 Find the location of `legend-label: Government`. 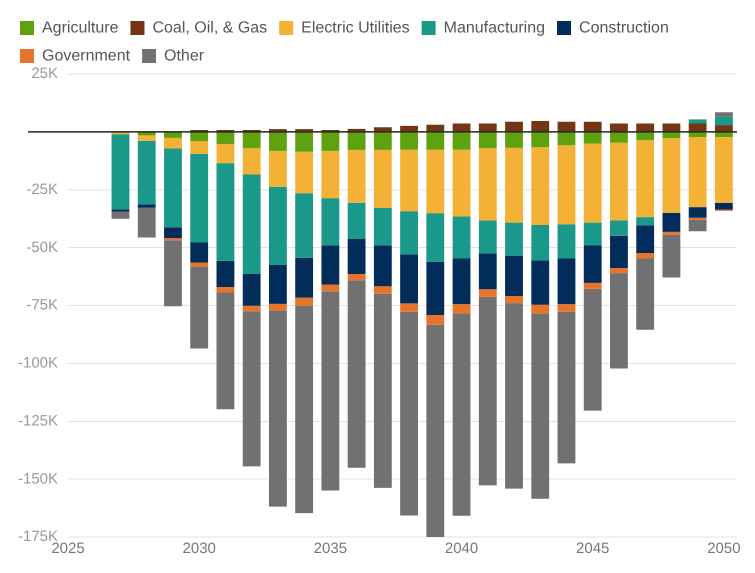

legend-label: Government is located at coordinates (86, 55).